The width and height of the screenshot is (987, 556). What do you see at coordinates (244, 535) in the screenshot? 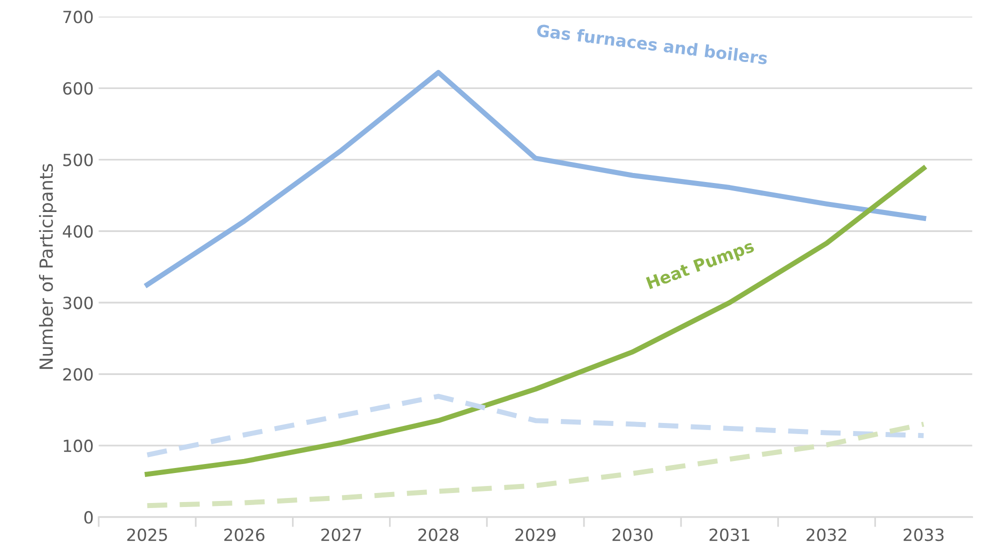
I see `x-tick-label: 2026` at bounding box center [244, 535].